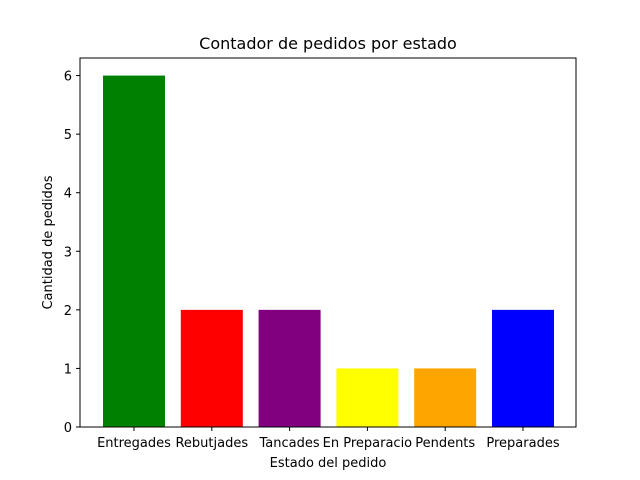 This screenshot has width=640, height=480. I want to click on y-tick-label: 3, so click(68, 252).